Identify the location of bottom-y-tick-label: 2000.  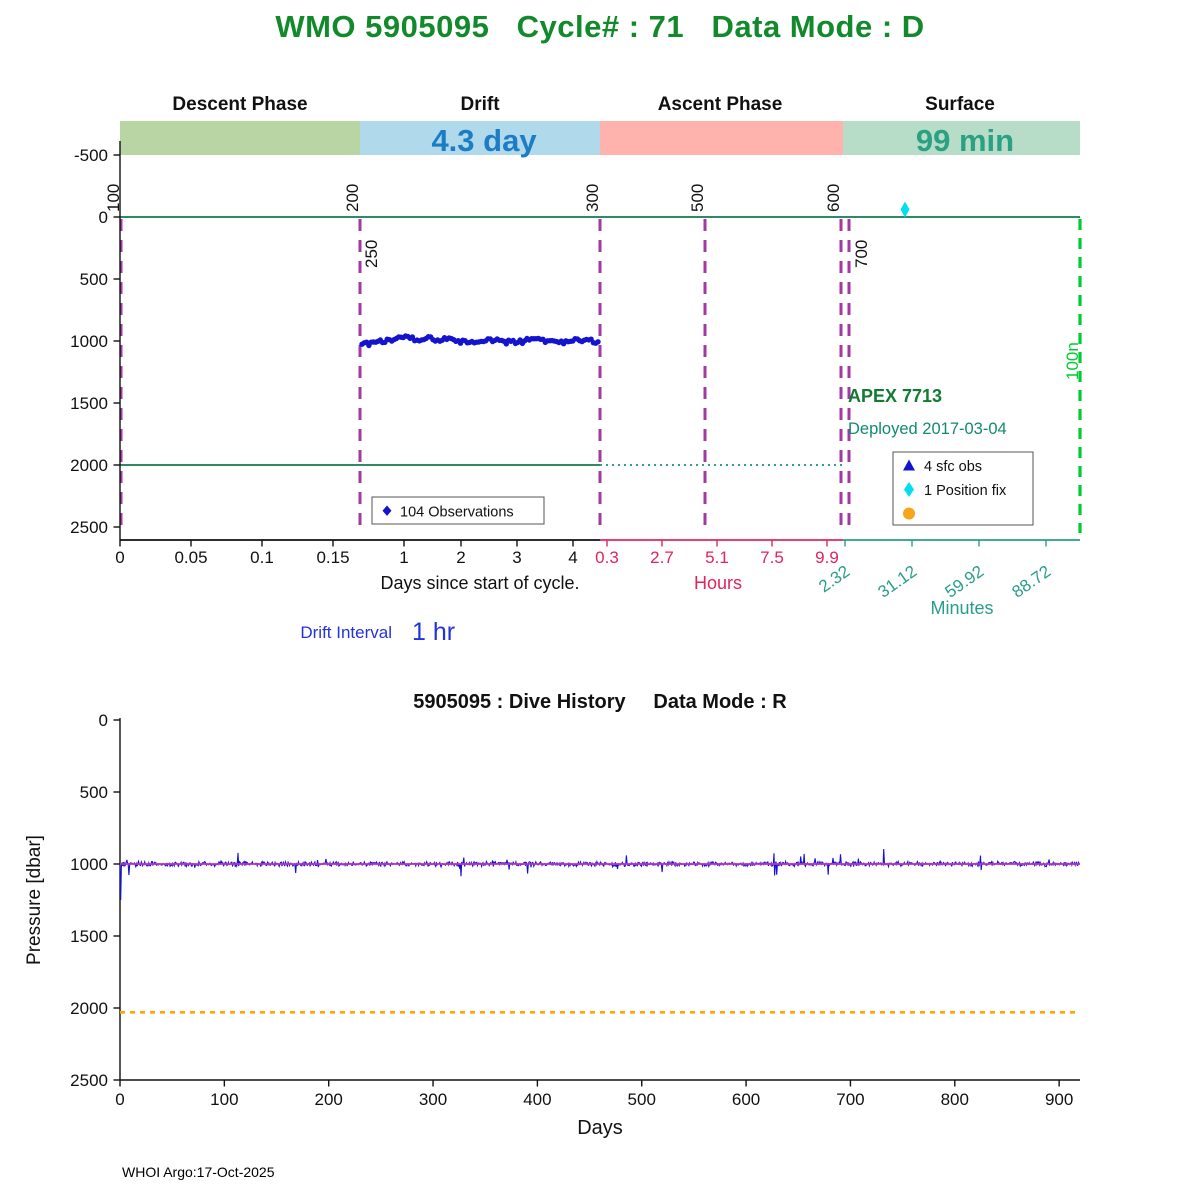
(89, 1008).